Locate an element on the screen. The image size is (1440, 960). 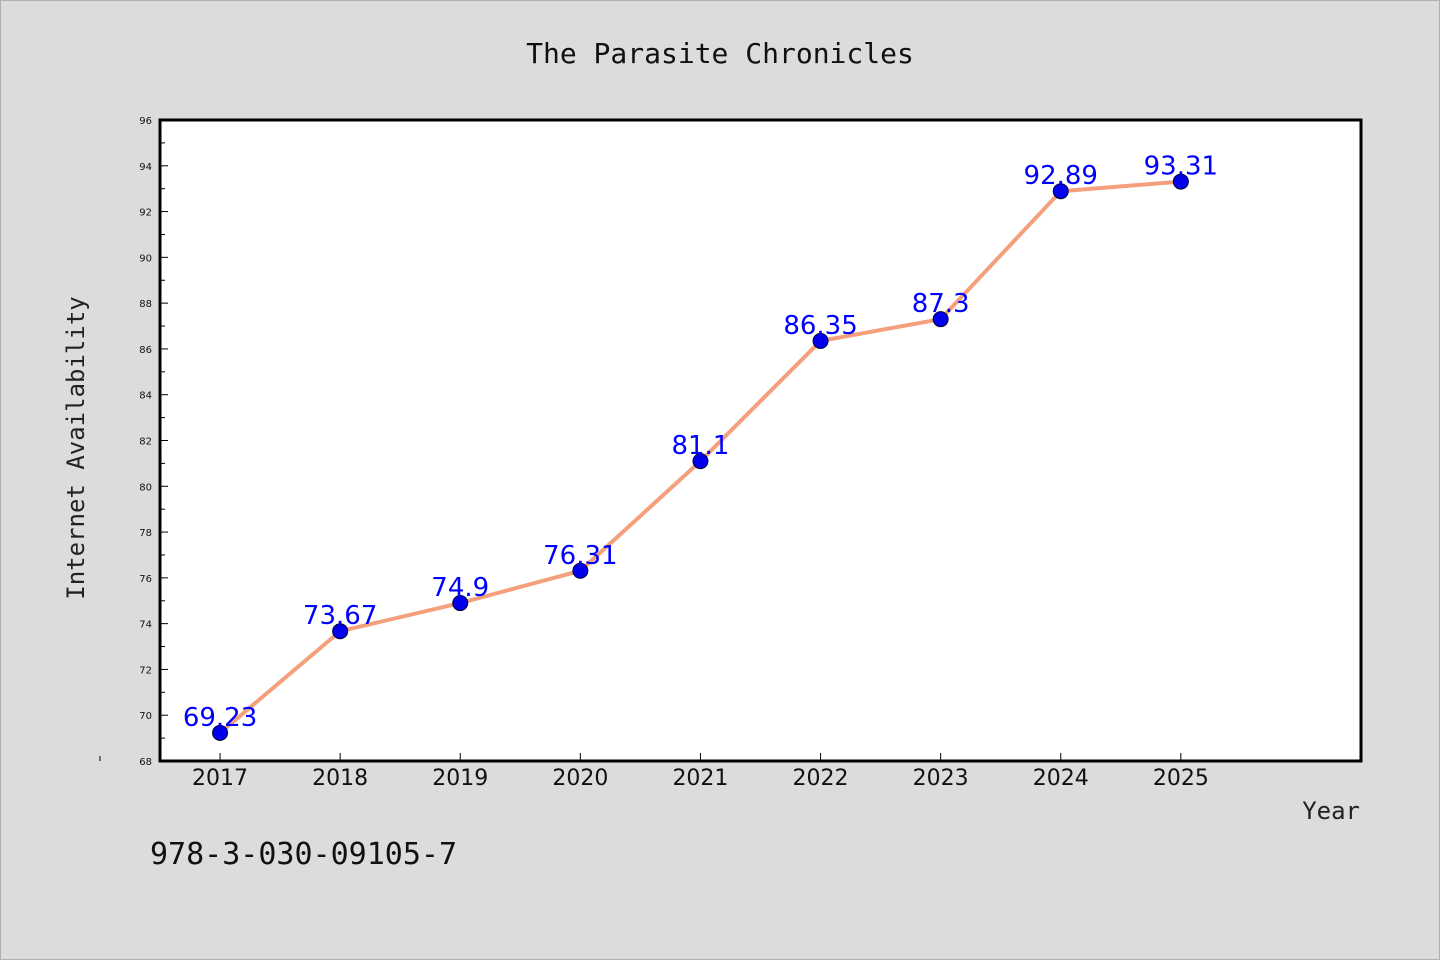
y-tick-label: 96 is located at coordinates (145, 121).